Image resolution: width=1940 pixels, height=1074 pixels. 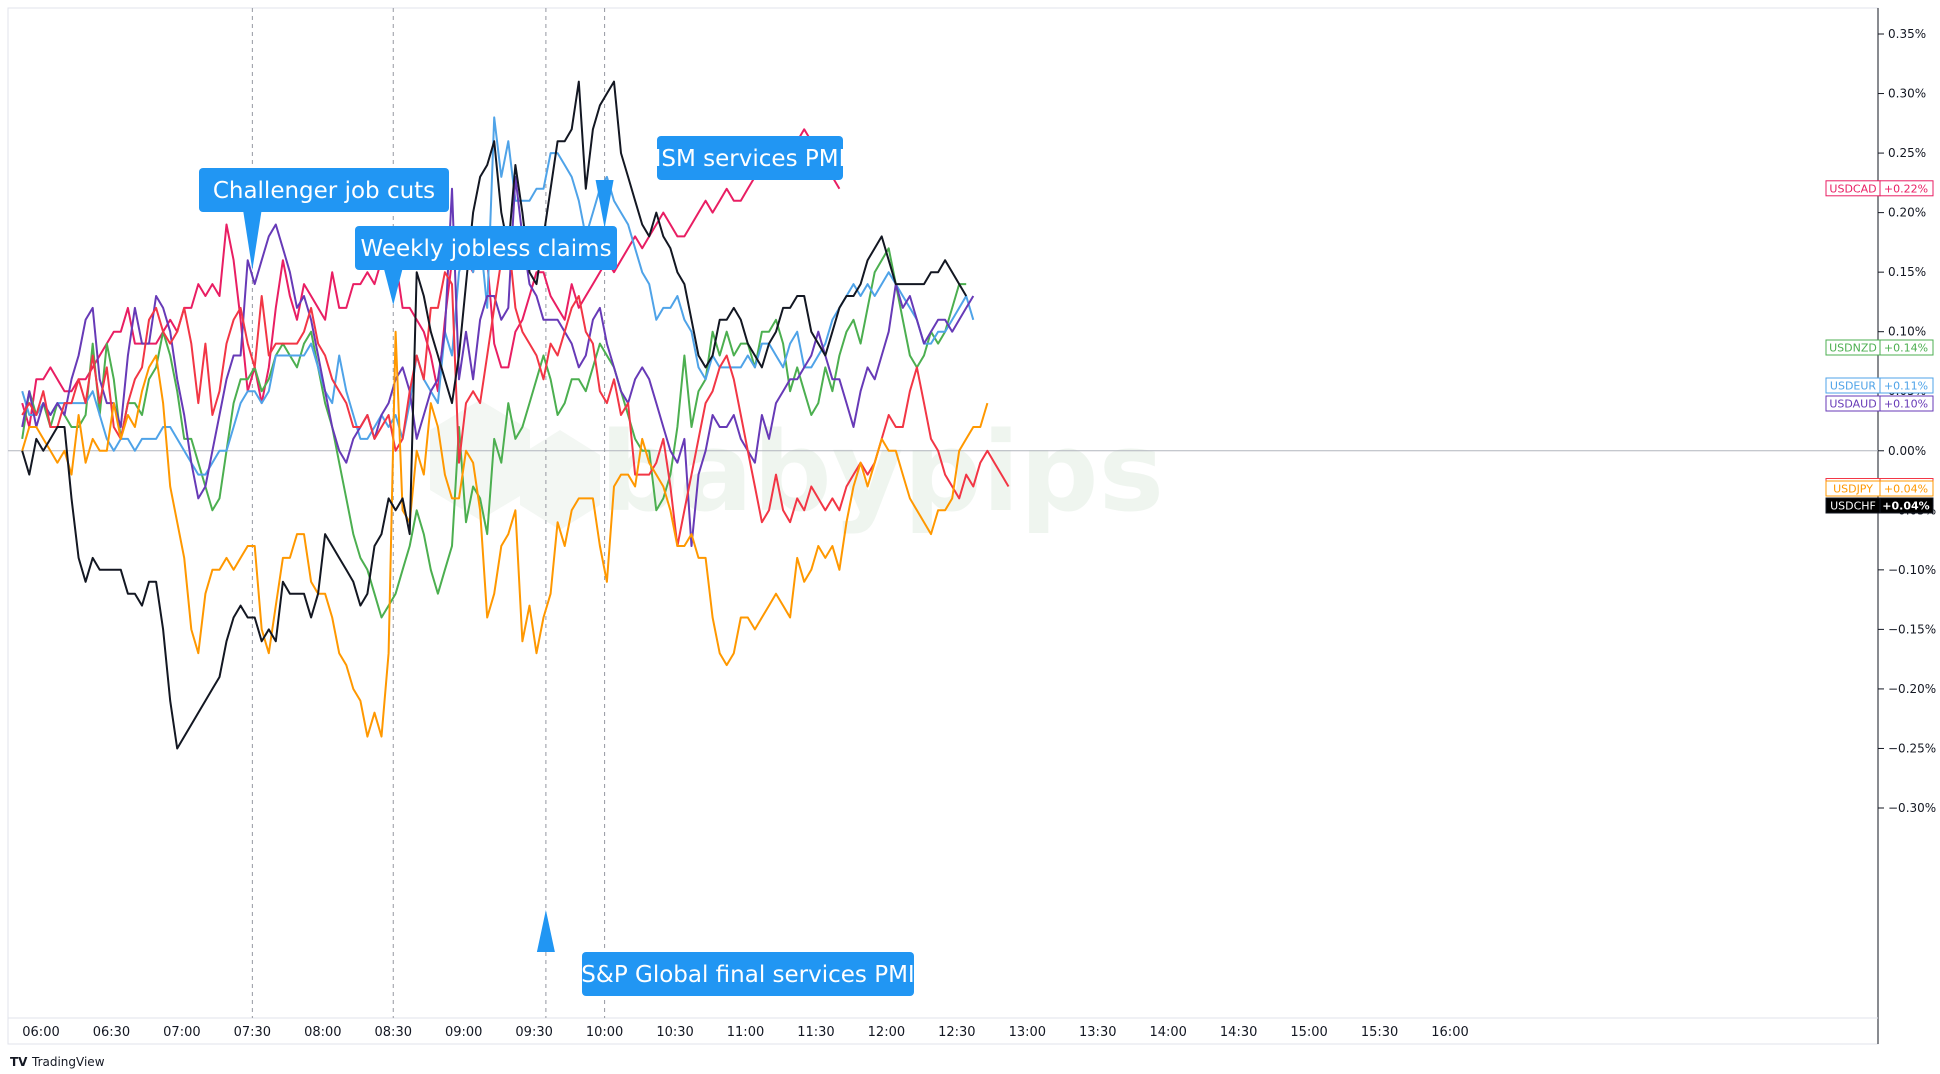 What do you see at coordinates (1907, 332) in the screenshot?
I see `y-tick-label: 0.10%` at bounding box center [1907, 332].